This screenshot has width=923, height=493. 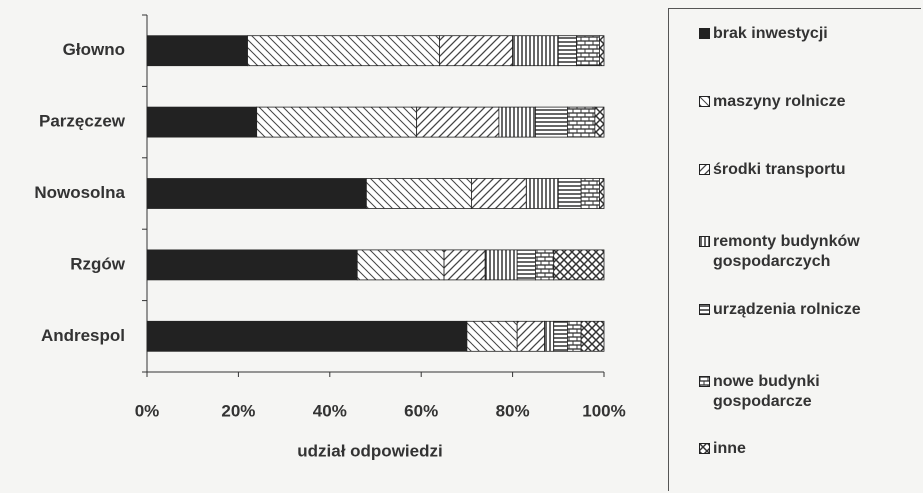 I want to click on legend-label: urządzenia rolnicze, so click(x=787, y=309).